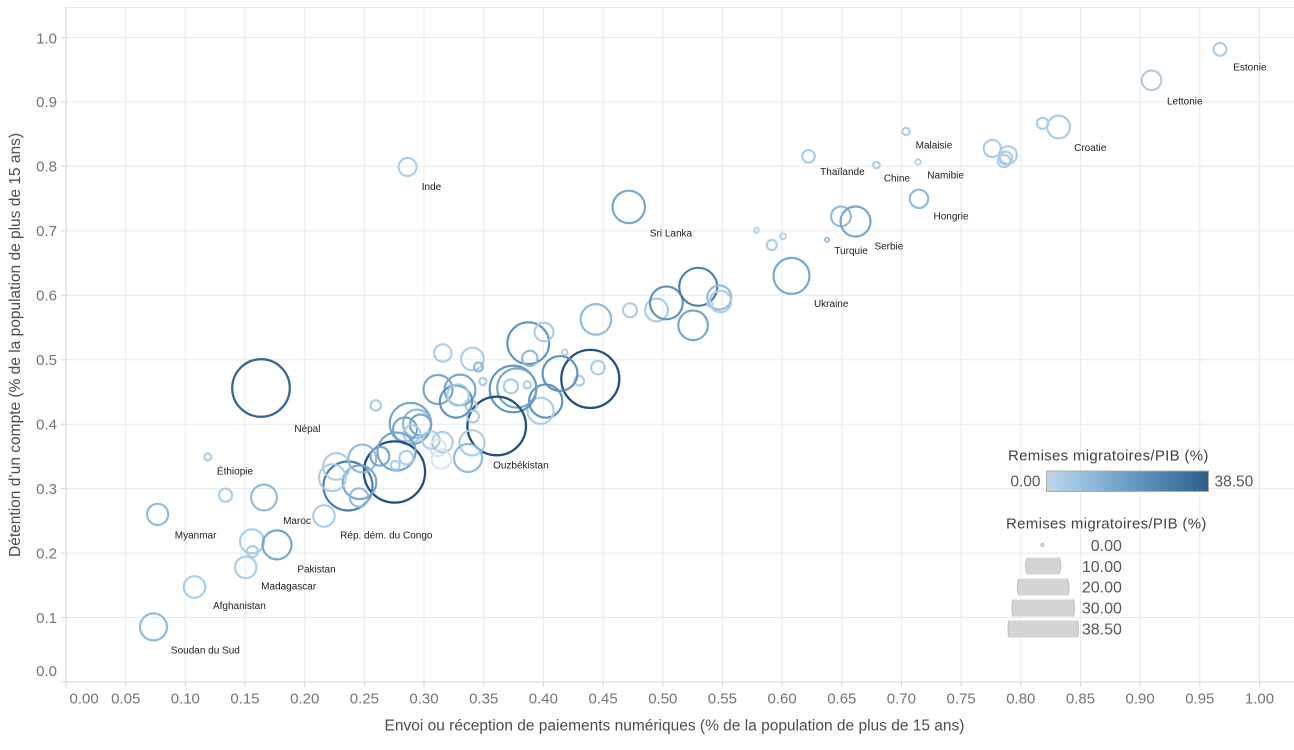 The width and height of the screenshot is (1294, 750). I want to click on svg-text: Serbie, so click(888, 247).